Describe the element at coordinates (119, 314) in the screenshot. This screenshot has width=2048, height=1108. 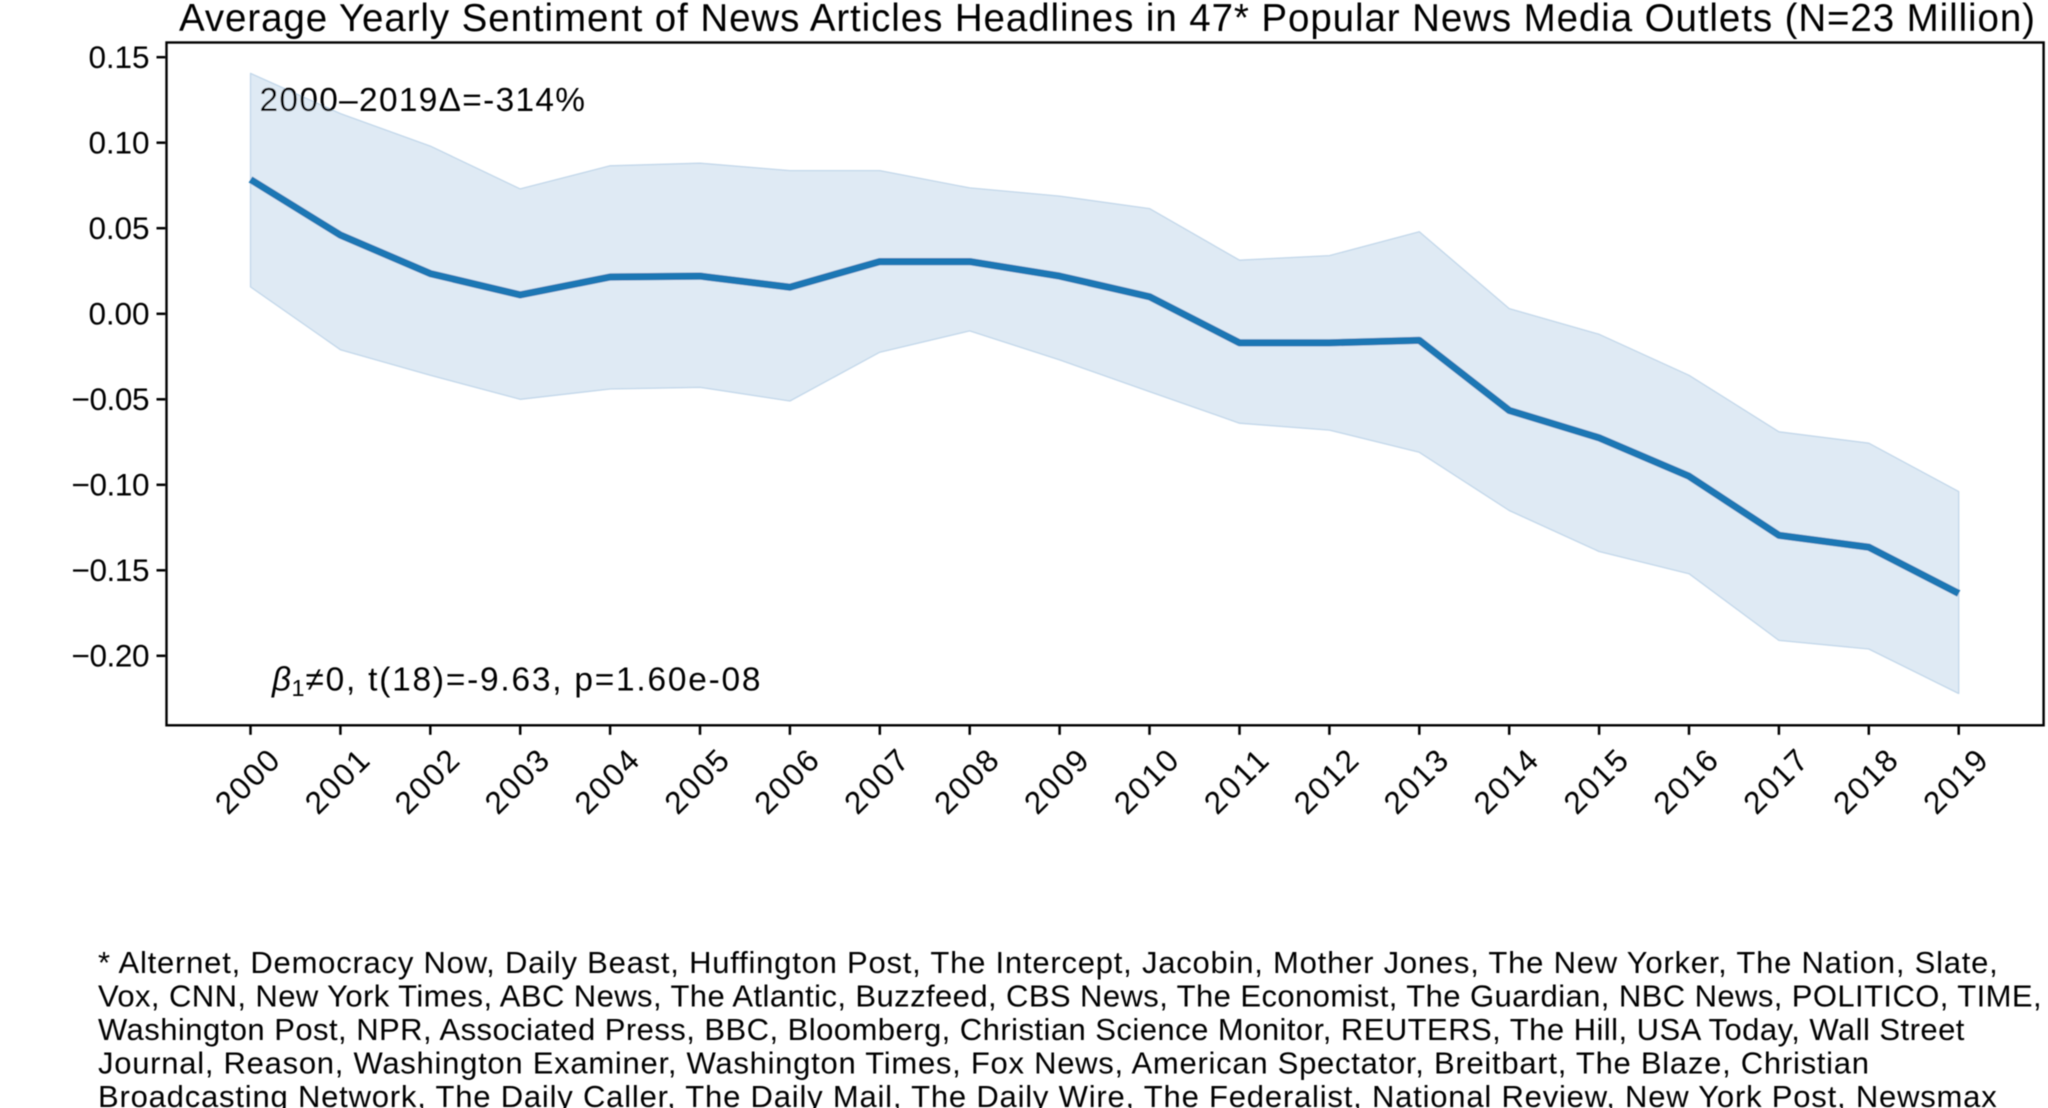
I see `svg-text: 0.00` at that location.